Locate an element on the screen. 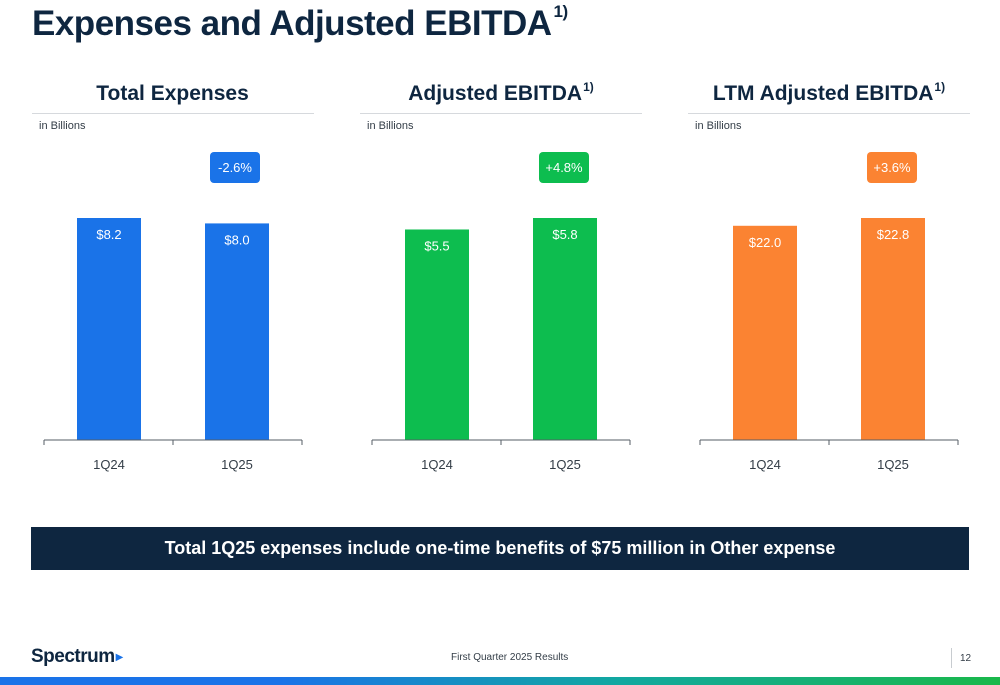  bar-chart-svg: $5.5 1Q24 $5.8 1Q25 is located at coordinates (501, 345).